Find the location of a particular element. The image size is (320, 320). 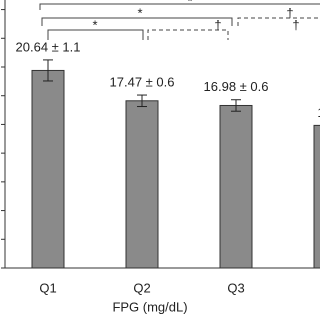

x-tick-label: Q3 is located at coordinates (235, 287).